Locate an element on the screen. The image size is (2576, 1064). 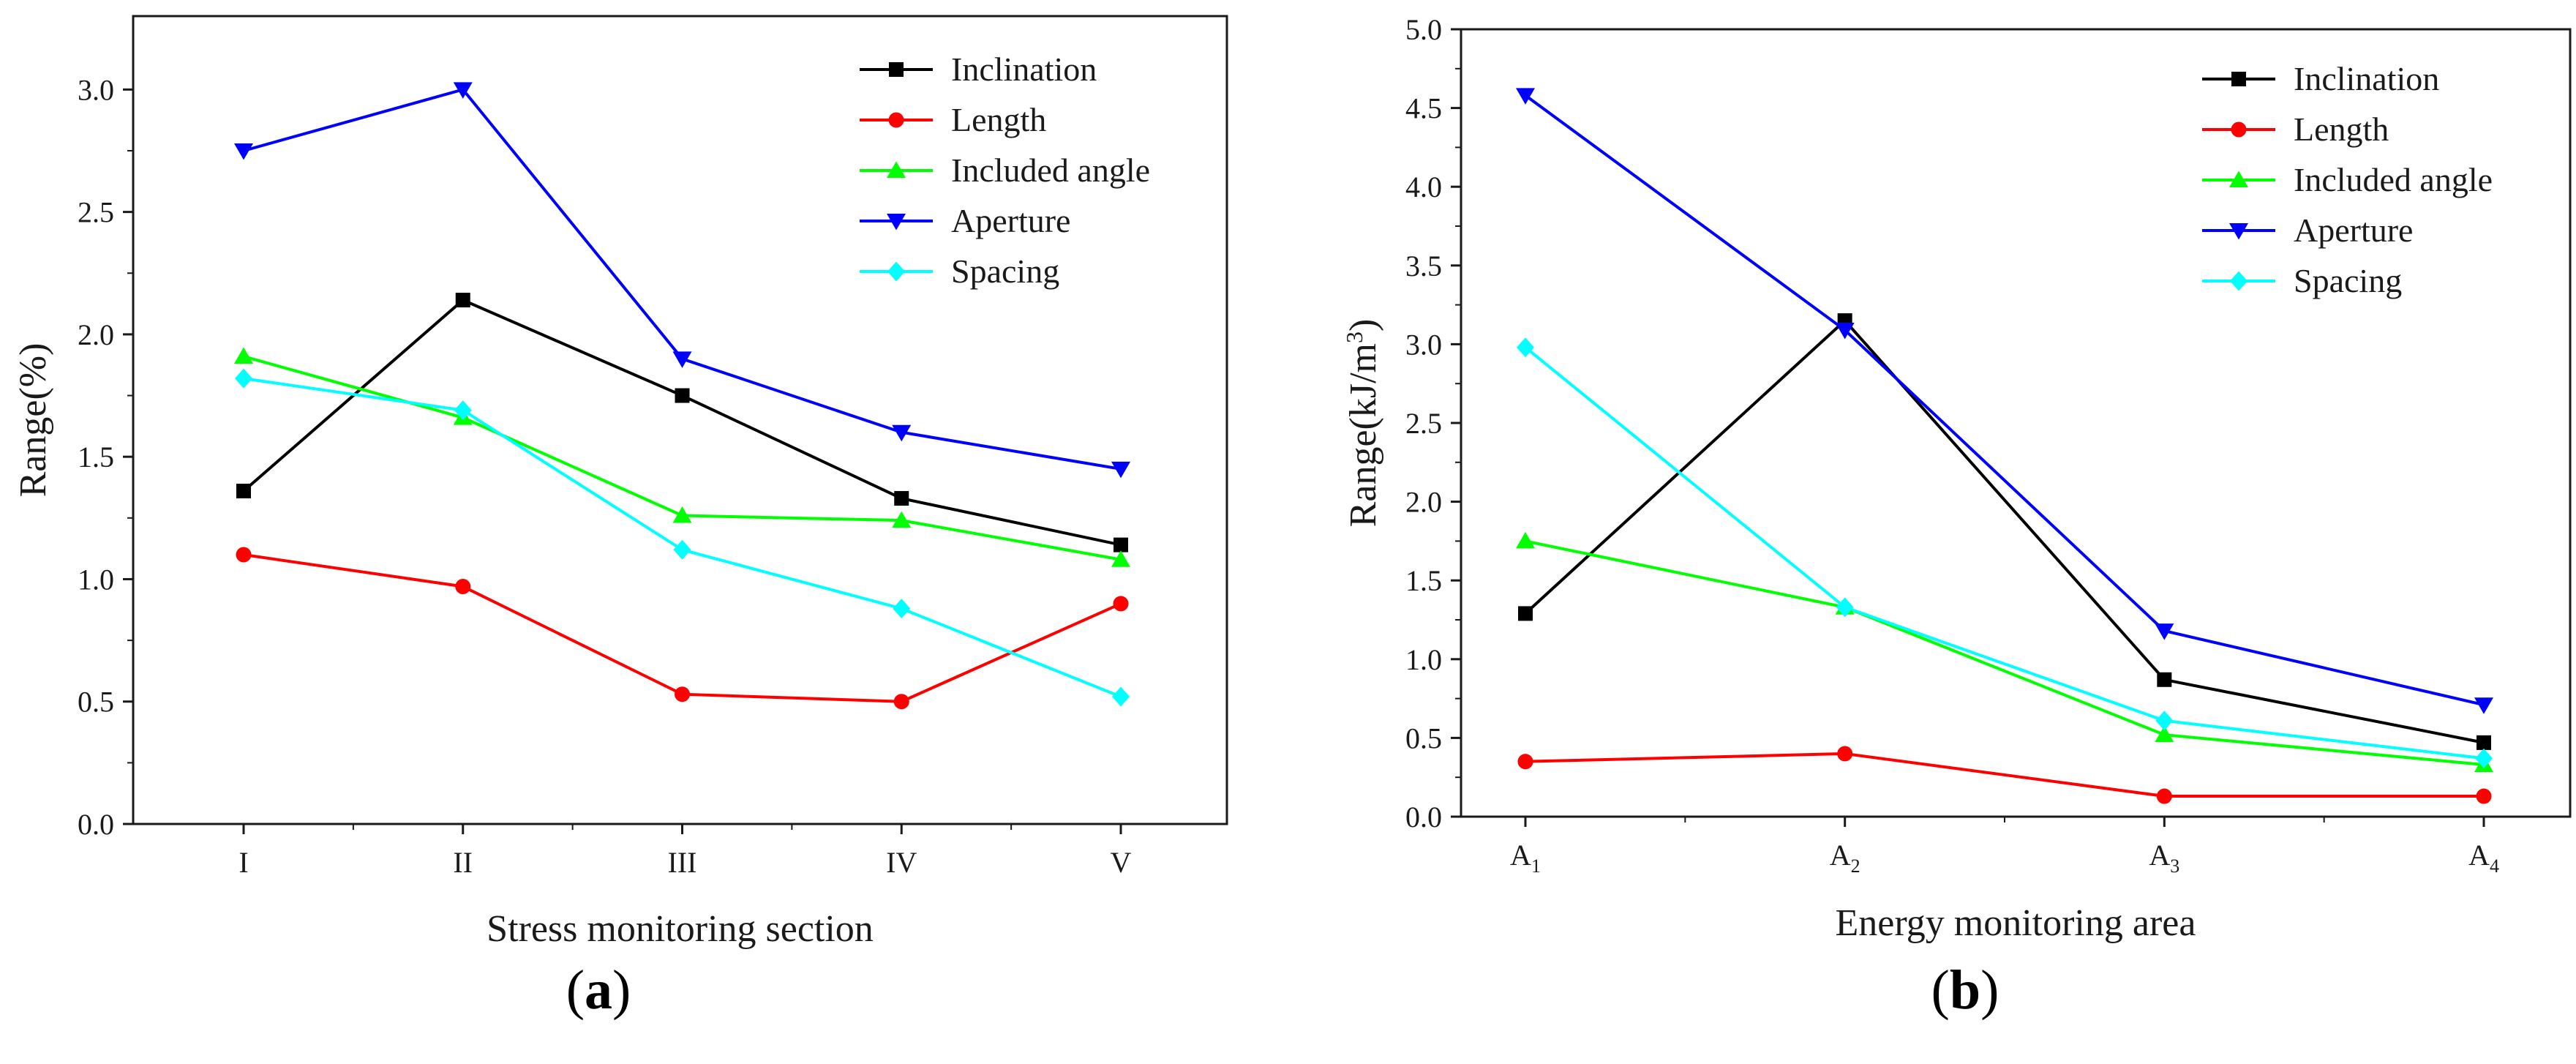
chart-a-x-tick-label: II is located at coordinates (463, 862).